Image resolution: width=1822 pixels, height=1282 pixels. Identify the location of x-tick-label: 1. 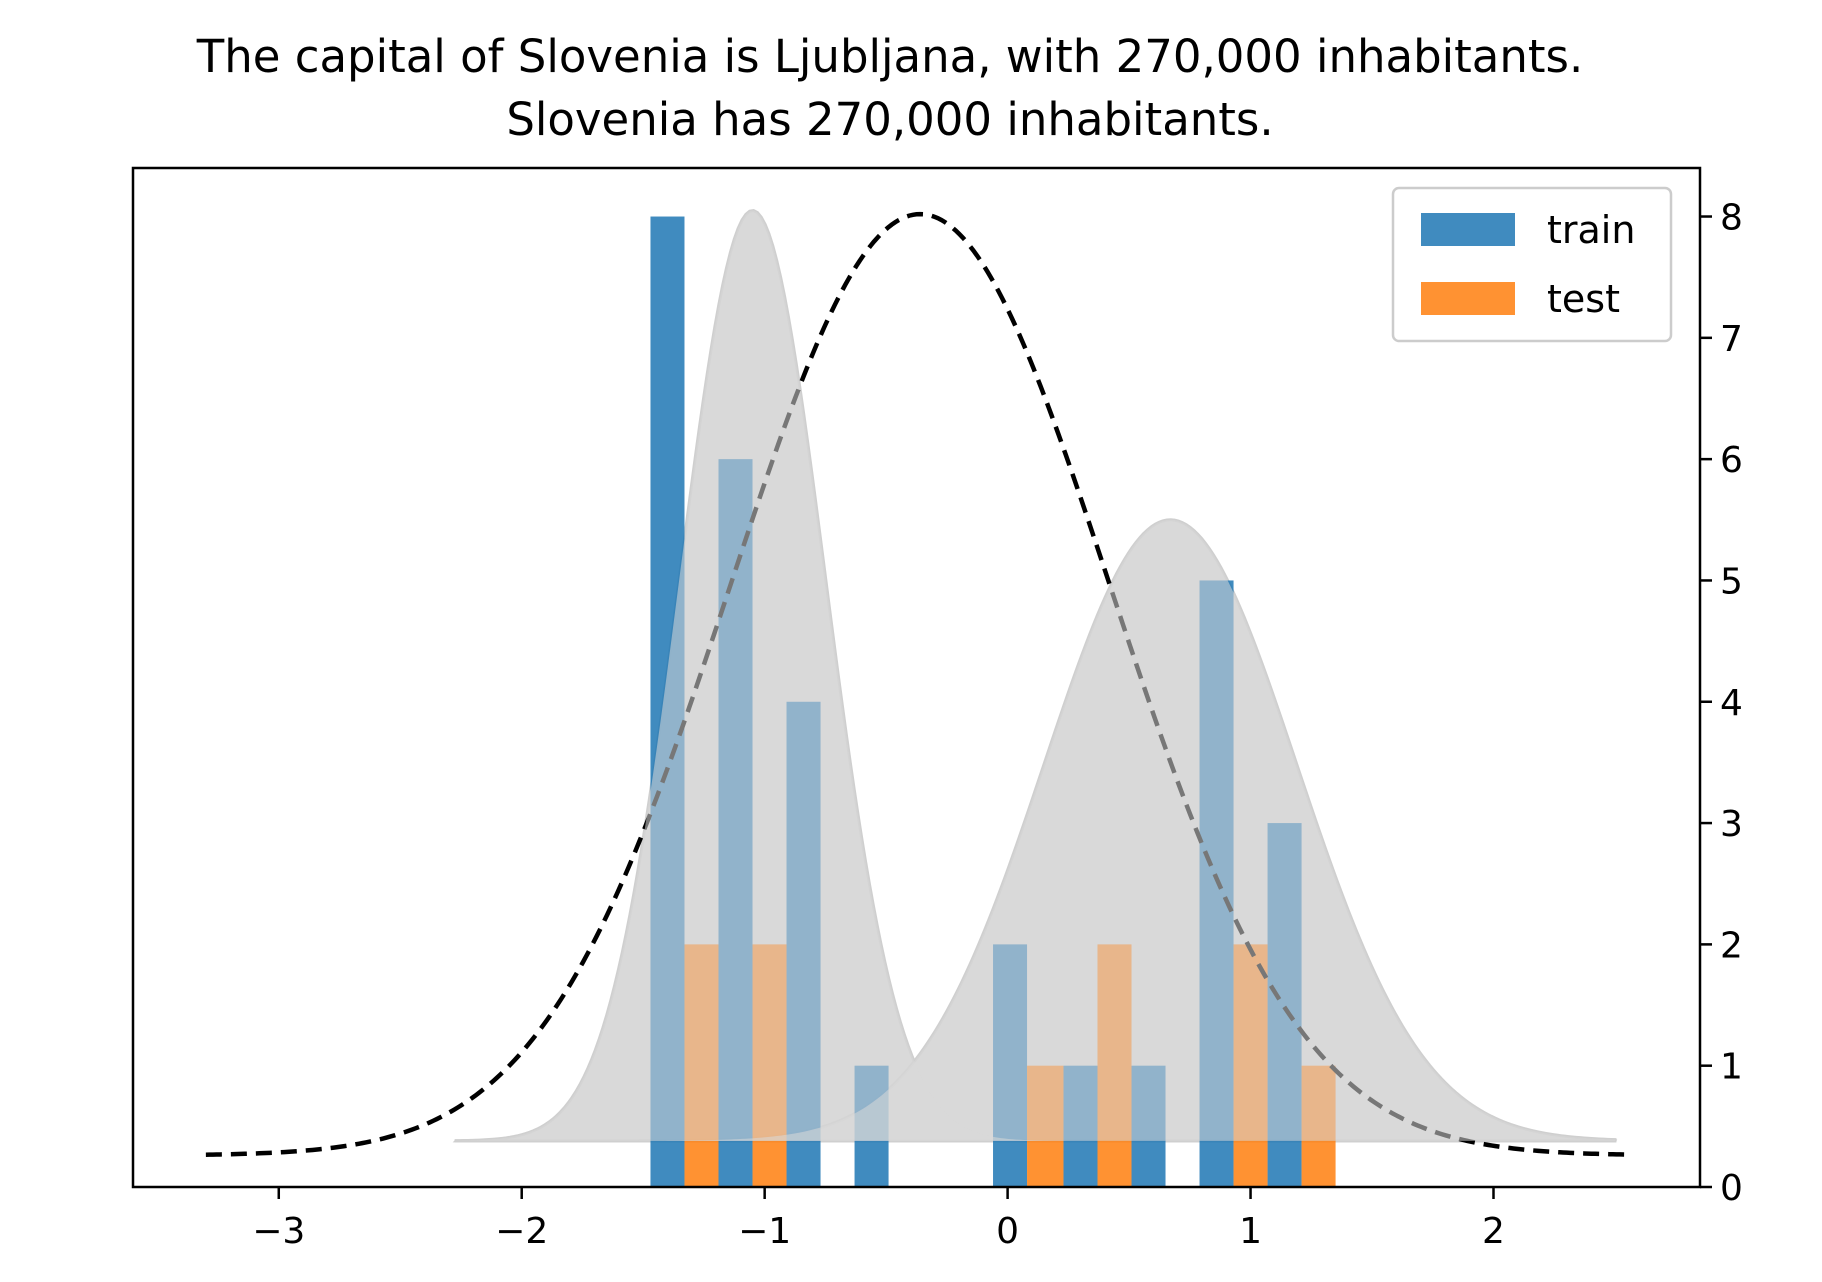
(1250, 1231).